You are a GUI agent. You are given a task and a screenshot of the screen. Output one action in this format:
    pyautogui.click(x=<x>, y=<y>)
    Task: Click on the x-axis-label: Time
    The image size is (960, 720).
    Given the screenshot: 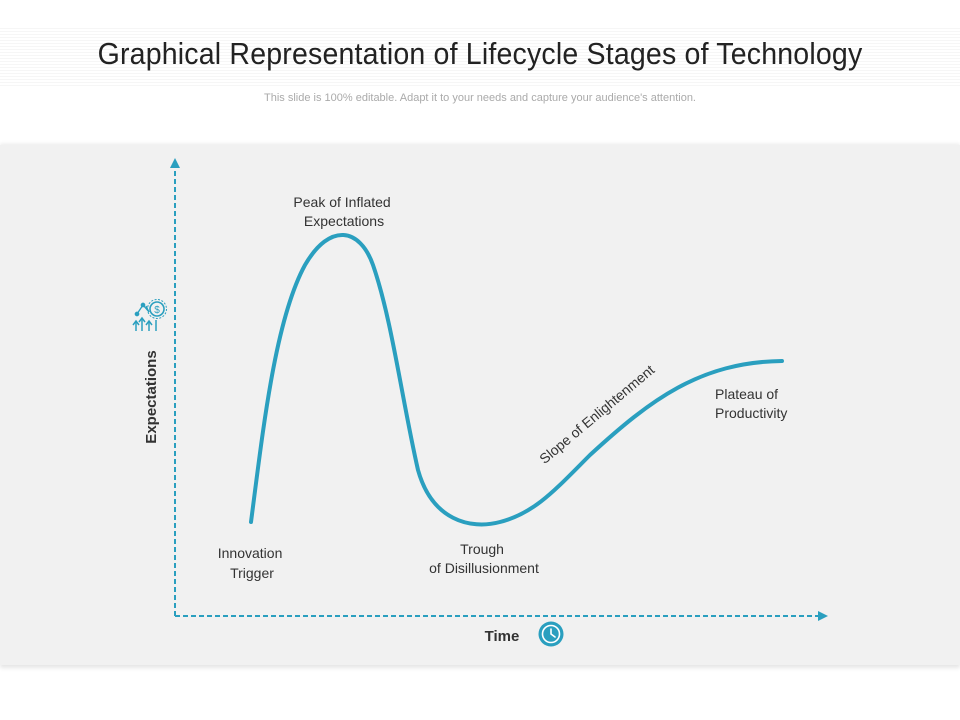 What is the action you would take?
    pyautogui.click(x=502, y=636)
    